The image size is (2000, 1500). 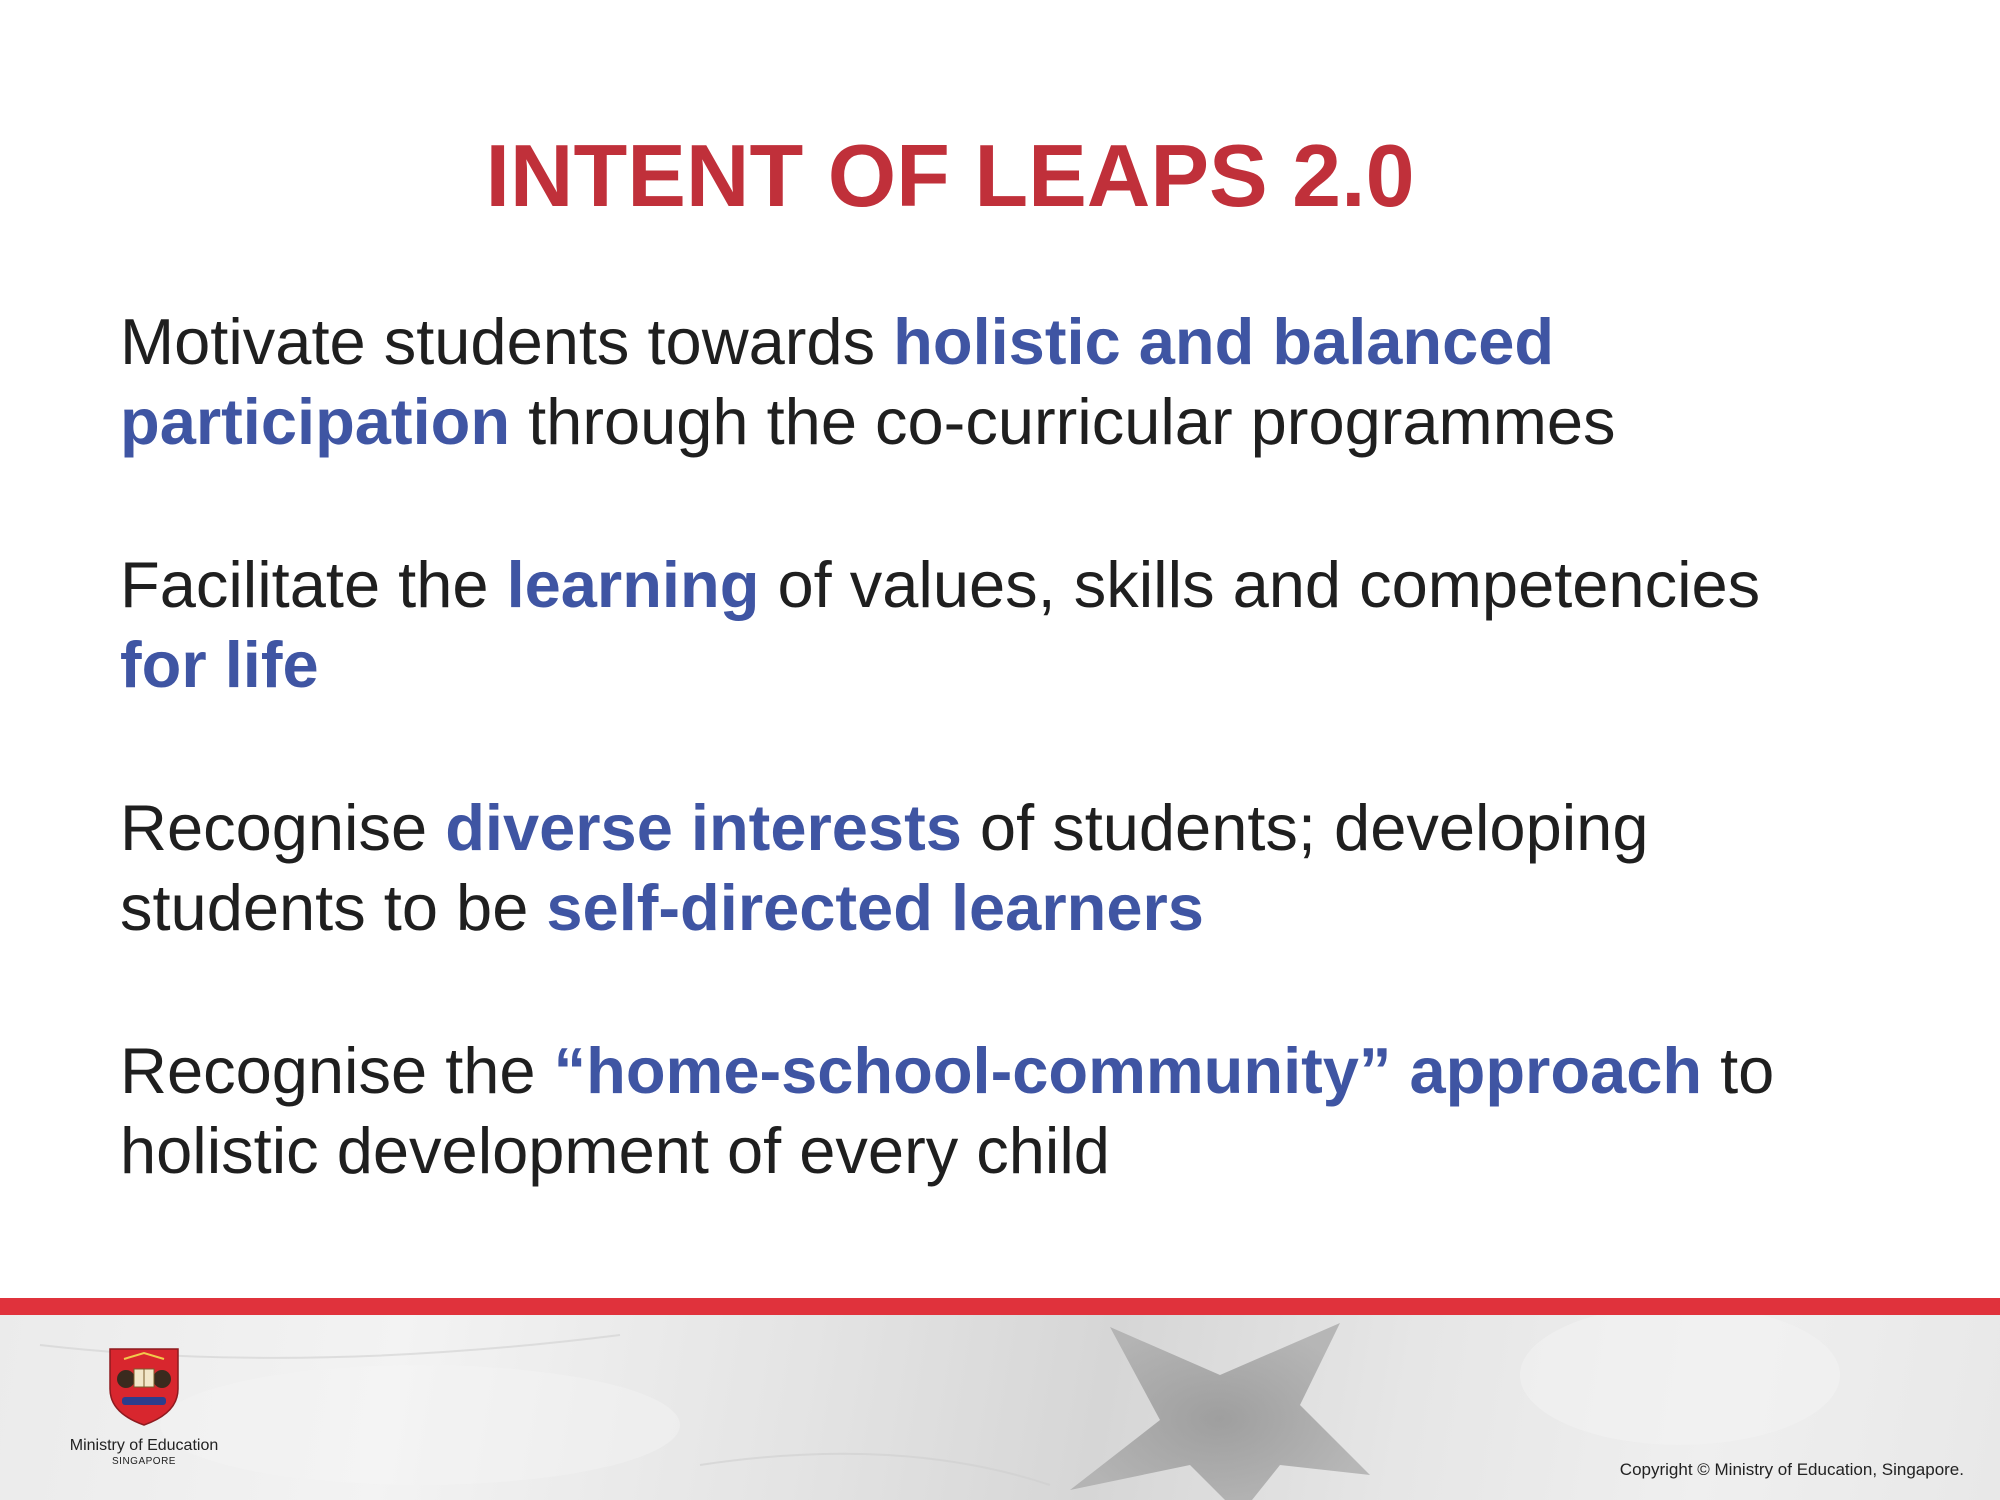 What do you see at coordinates (875, 907) in the screenshot?
I see `point-highlight: self-directed learners` at bounding box center [875, 907].